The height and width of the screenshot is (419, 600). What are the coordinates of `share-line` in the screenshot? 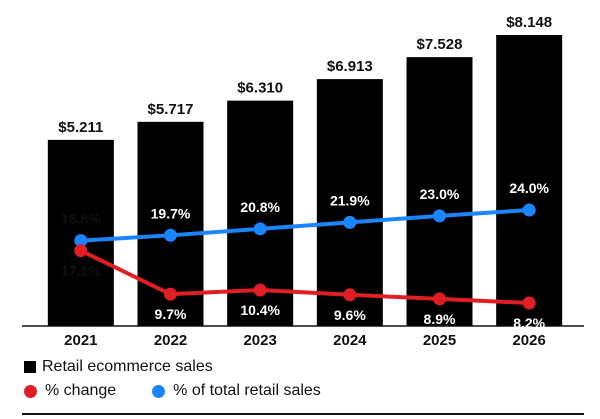 It's located at (305, 225).